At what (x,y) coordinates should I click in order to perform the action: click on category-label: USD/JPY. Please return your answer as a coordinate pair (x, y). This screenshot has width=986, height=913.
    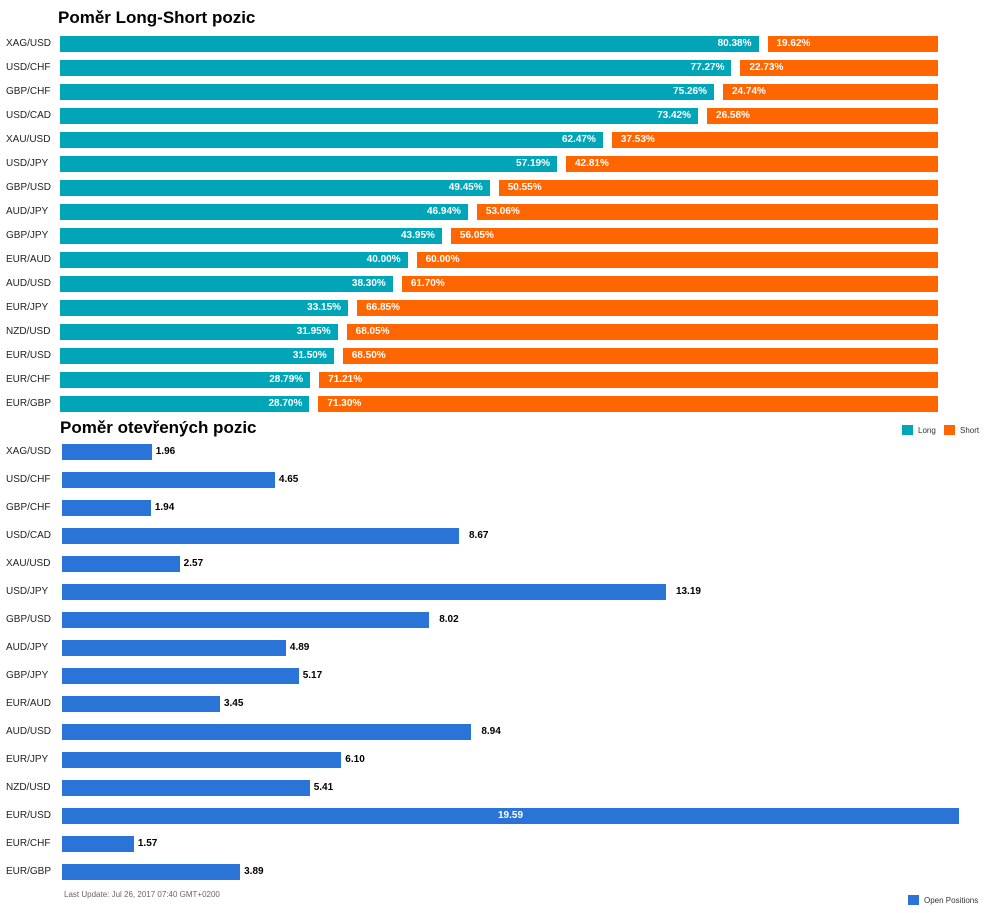
    Looking at the image, I should click on (27, 591).